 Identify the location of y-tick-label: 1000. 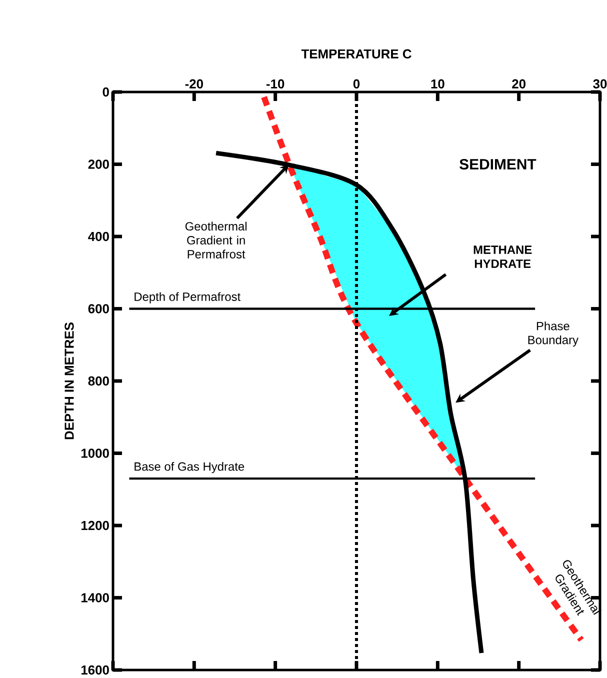
(95, 453).